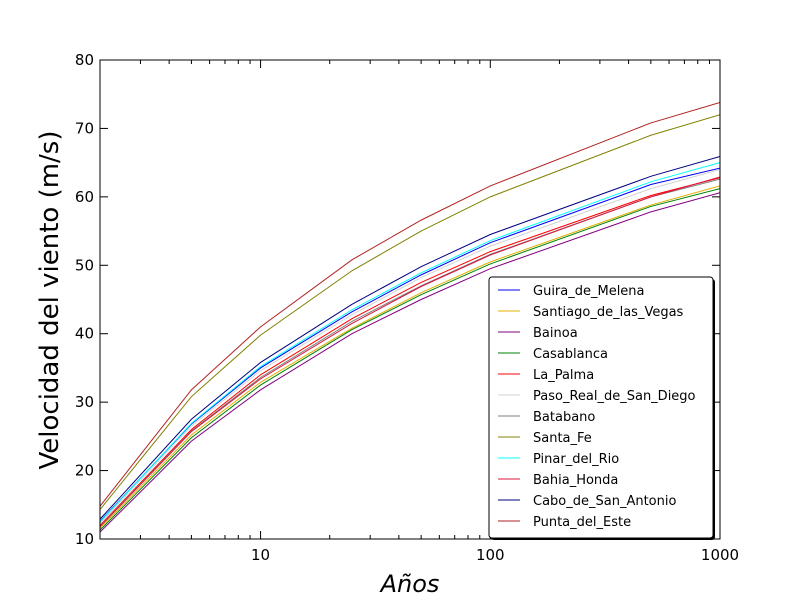 This screenshot has width=800, height=600. Describe the element at coordinates (260, 555) in the screenshot. I see `x-tick-label: 10` at that location.